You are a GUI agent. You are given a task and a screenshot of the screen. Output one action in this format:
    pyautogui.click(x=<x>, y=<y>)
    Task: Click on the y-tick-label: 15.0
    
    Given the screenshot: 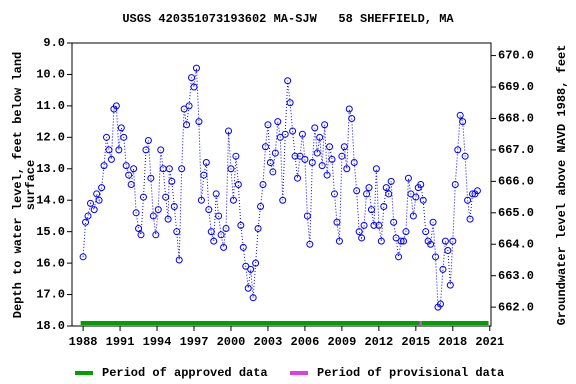 What is the action you would take?
    pyautogui.click(x=50, y=232)
    